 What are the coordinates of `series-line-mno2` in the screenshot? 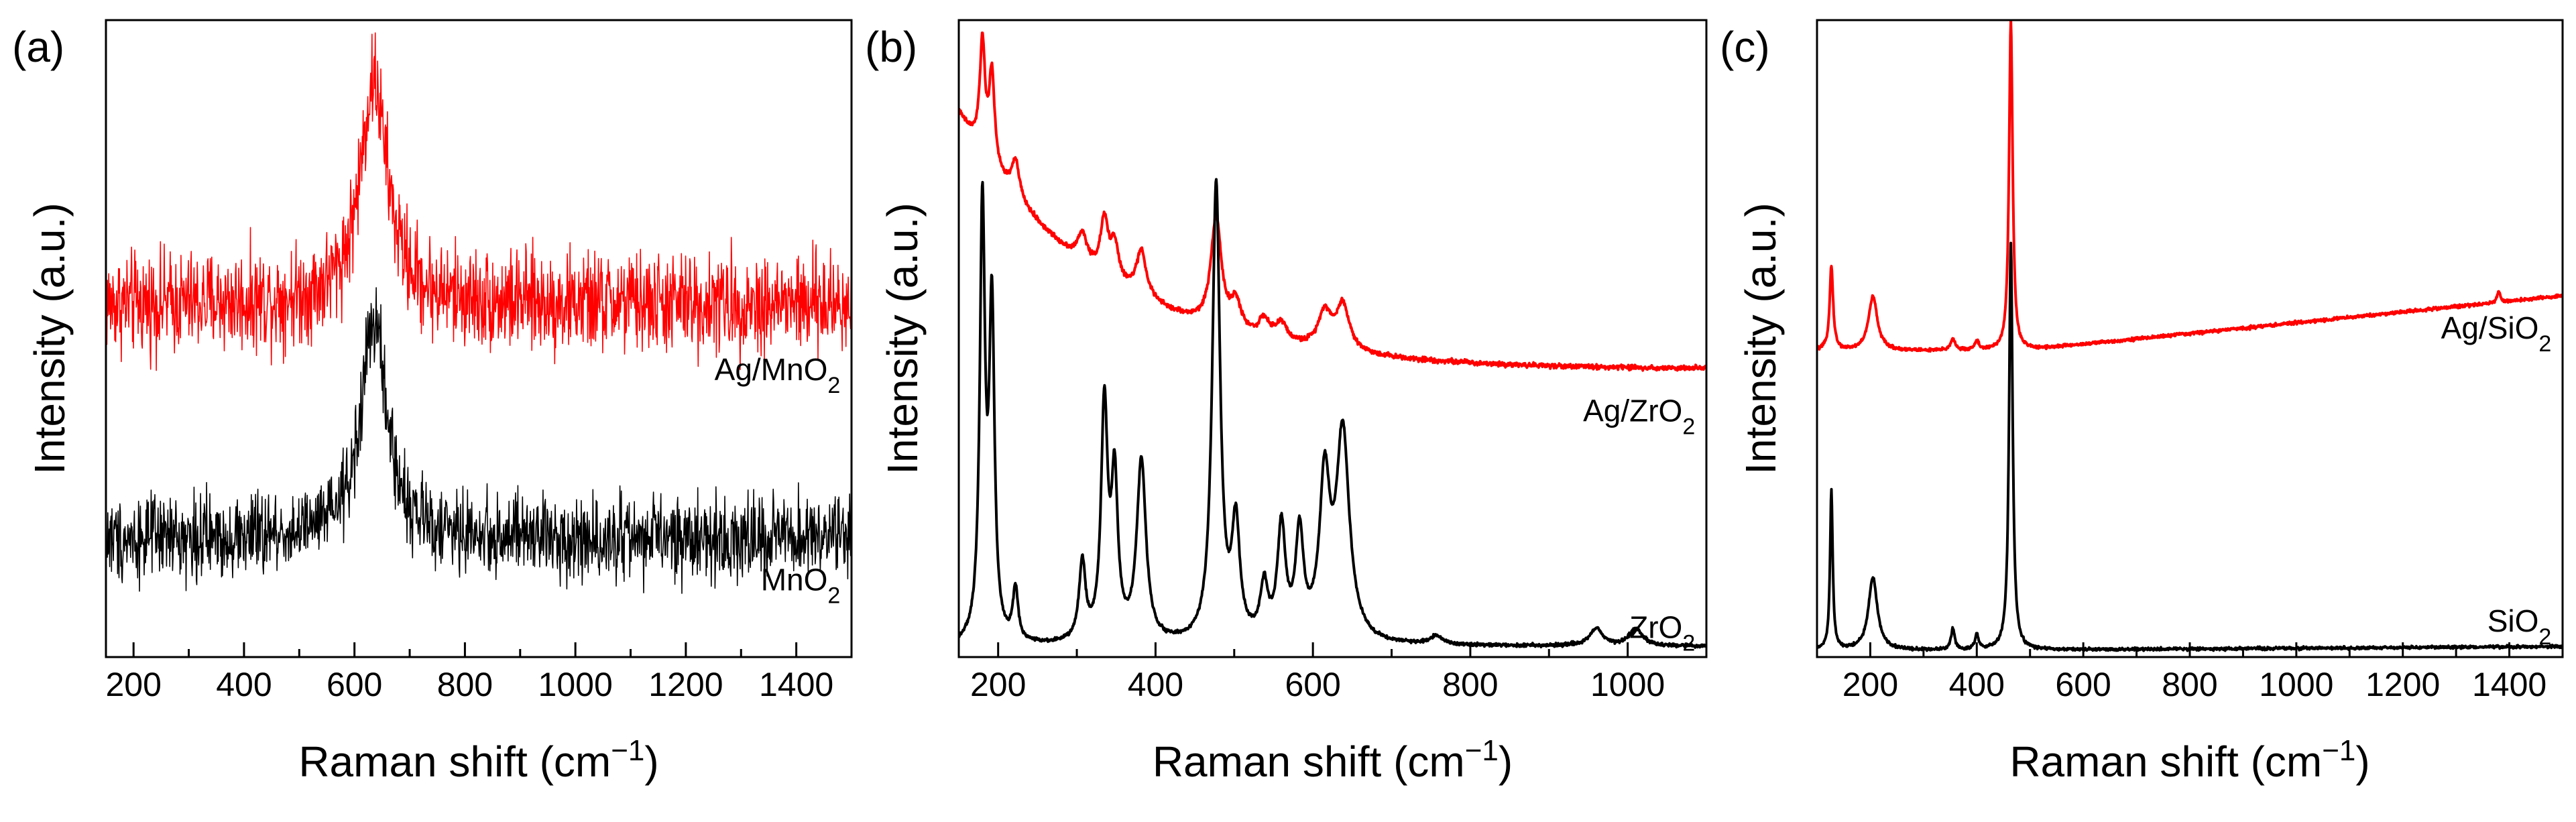 It's located at (479, 441).